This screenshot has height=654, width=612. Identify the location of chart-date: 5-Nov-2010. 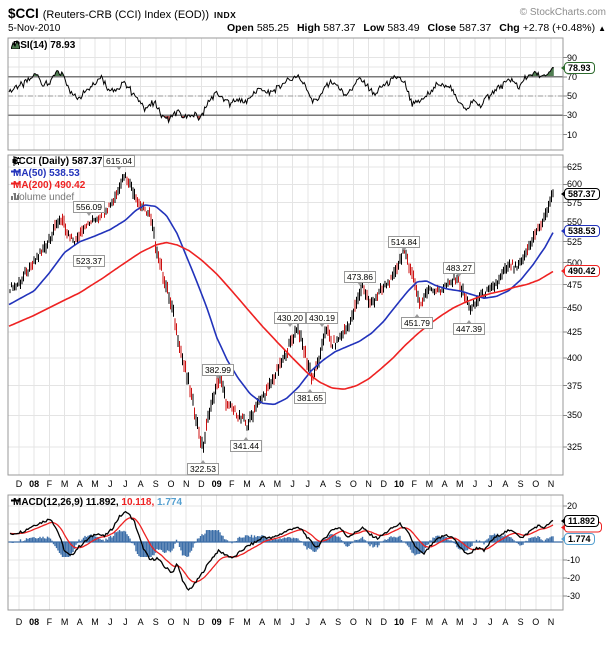
(34, 28).